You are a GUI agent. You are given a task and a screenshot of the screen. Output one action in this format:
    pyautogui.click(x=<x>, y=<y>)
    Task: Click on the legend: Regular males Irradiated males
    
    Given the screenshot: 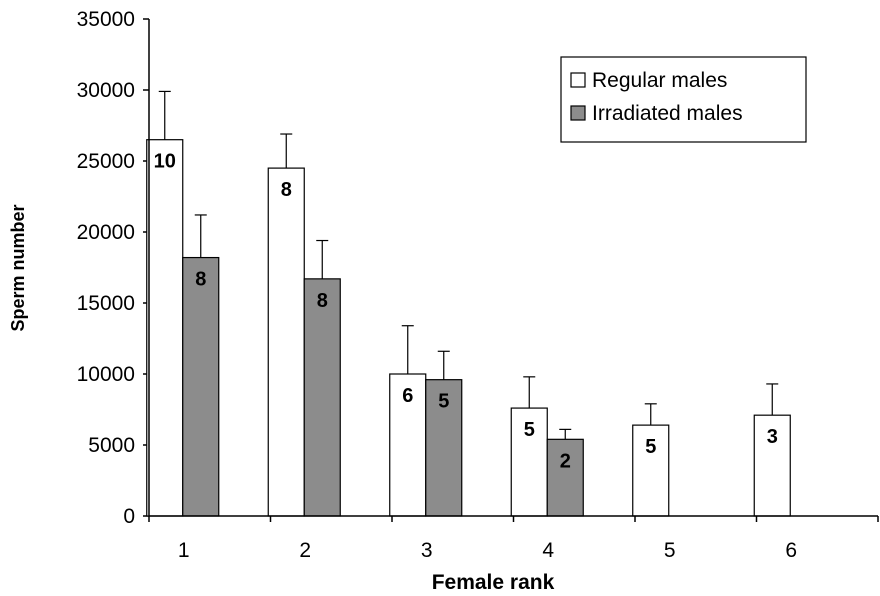 What is the action you would take?
    pyautogui.click(x=683, y=99)
    